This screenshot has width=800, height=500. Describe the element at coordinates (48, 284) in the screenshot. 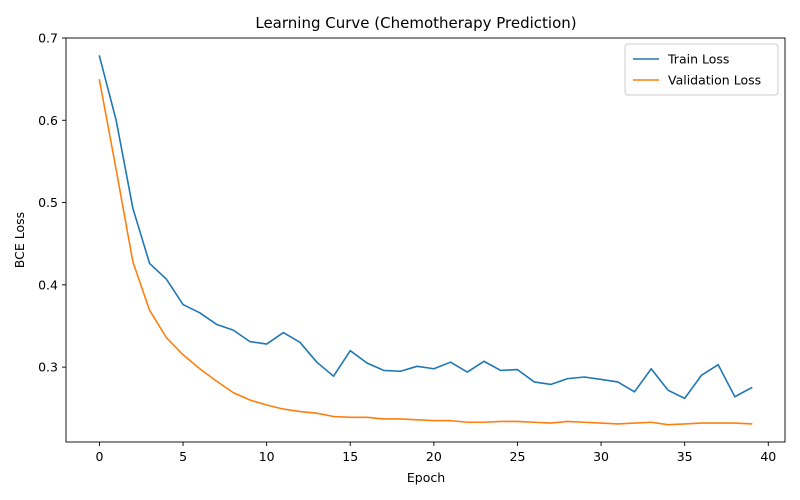

I see `y-tick-label: 0.4` at that location.